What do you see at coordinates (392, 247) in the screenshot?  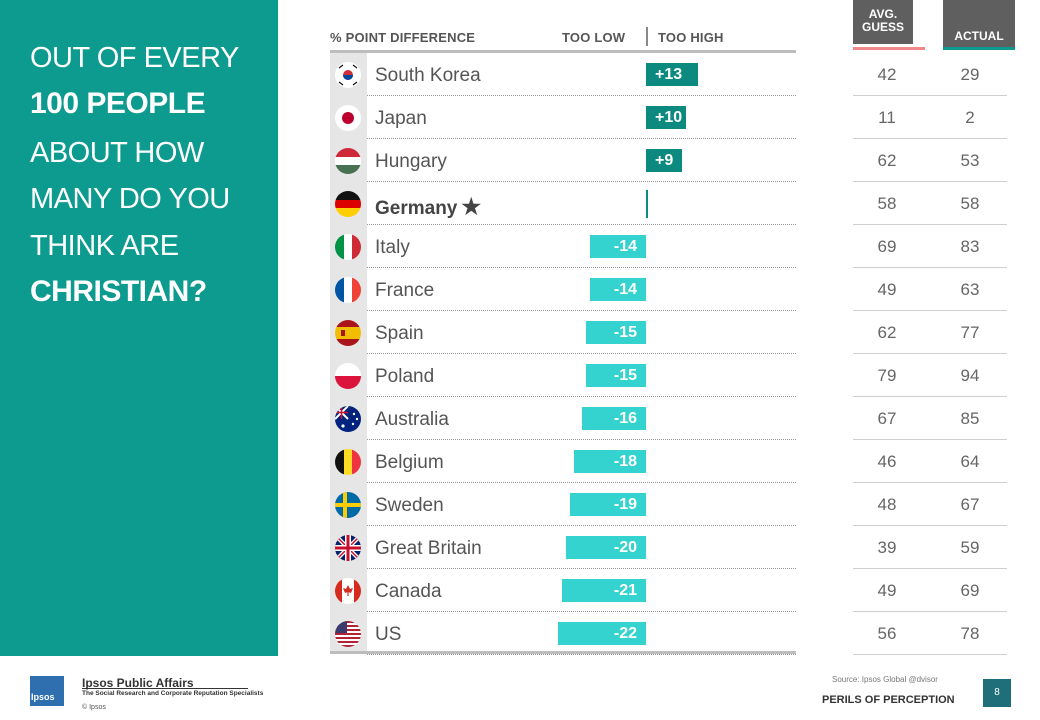 I see `country-label: Italy` at bounding box center [392, 247].